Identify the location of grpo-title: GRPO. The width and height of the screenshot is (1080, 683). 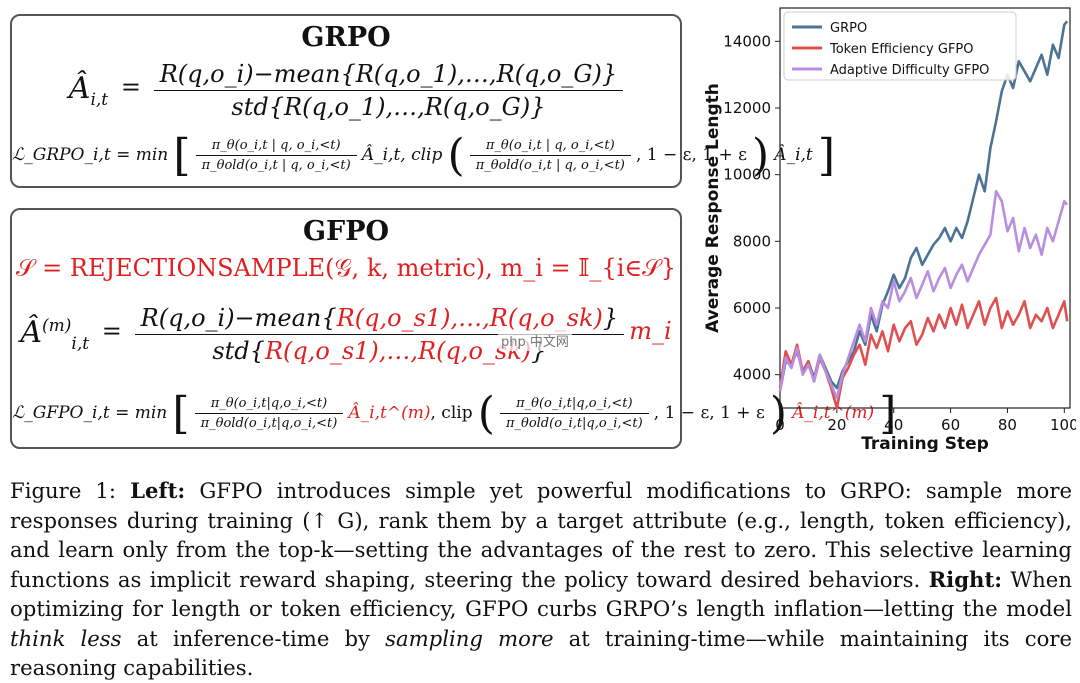
(346, 37).